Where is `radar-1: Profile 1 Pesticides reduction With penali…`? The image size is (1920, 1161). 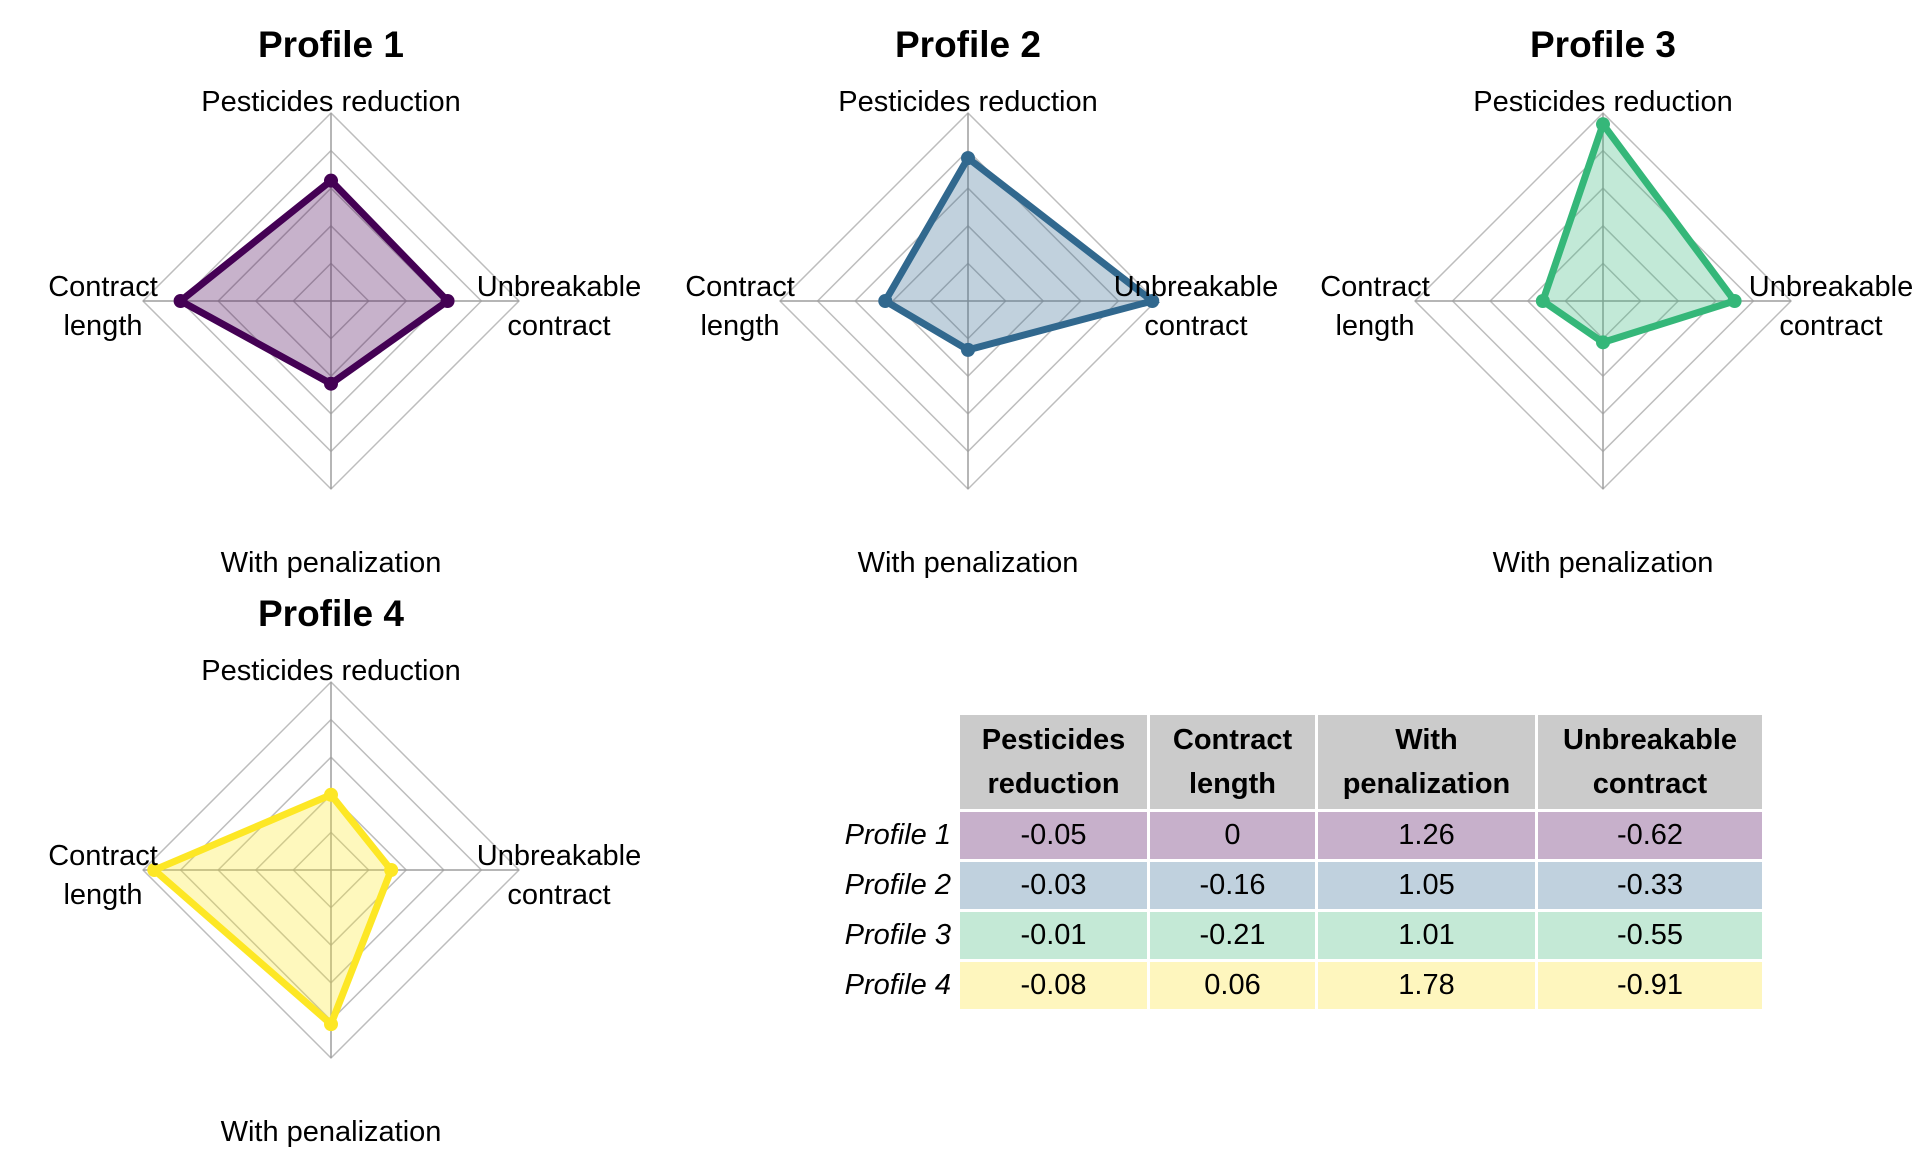
radar-1: Profile 1 Pesticides reduction With penali… is located at coordinates (344, 301).